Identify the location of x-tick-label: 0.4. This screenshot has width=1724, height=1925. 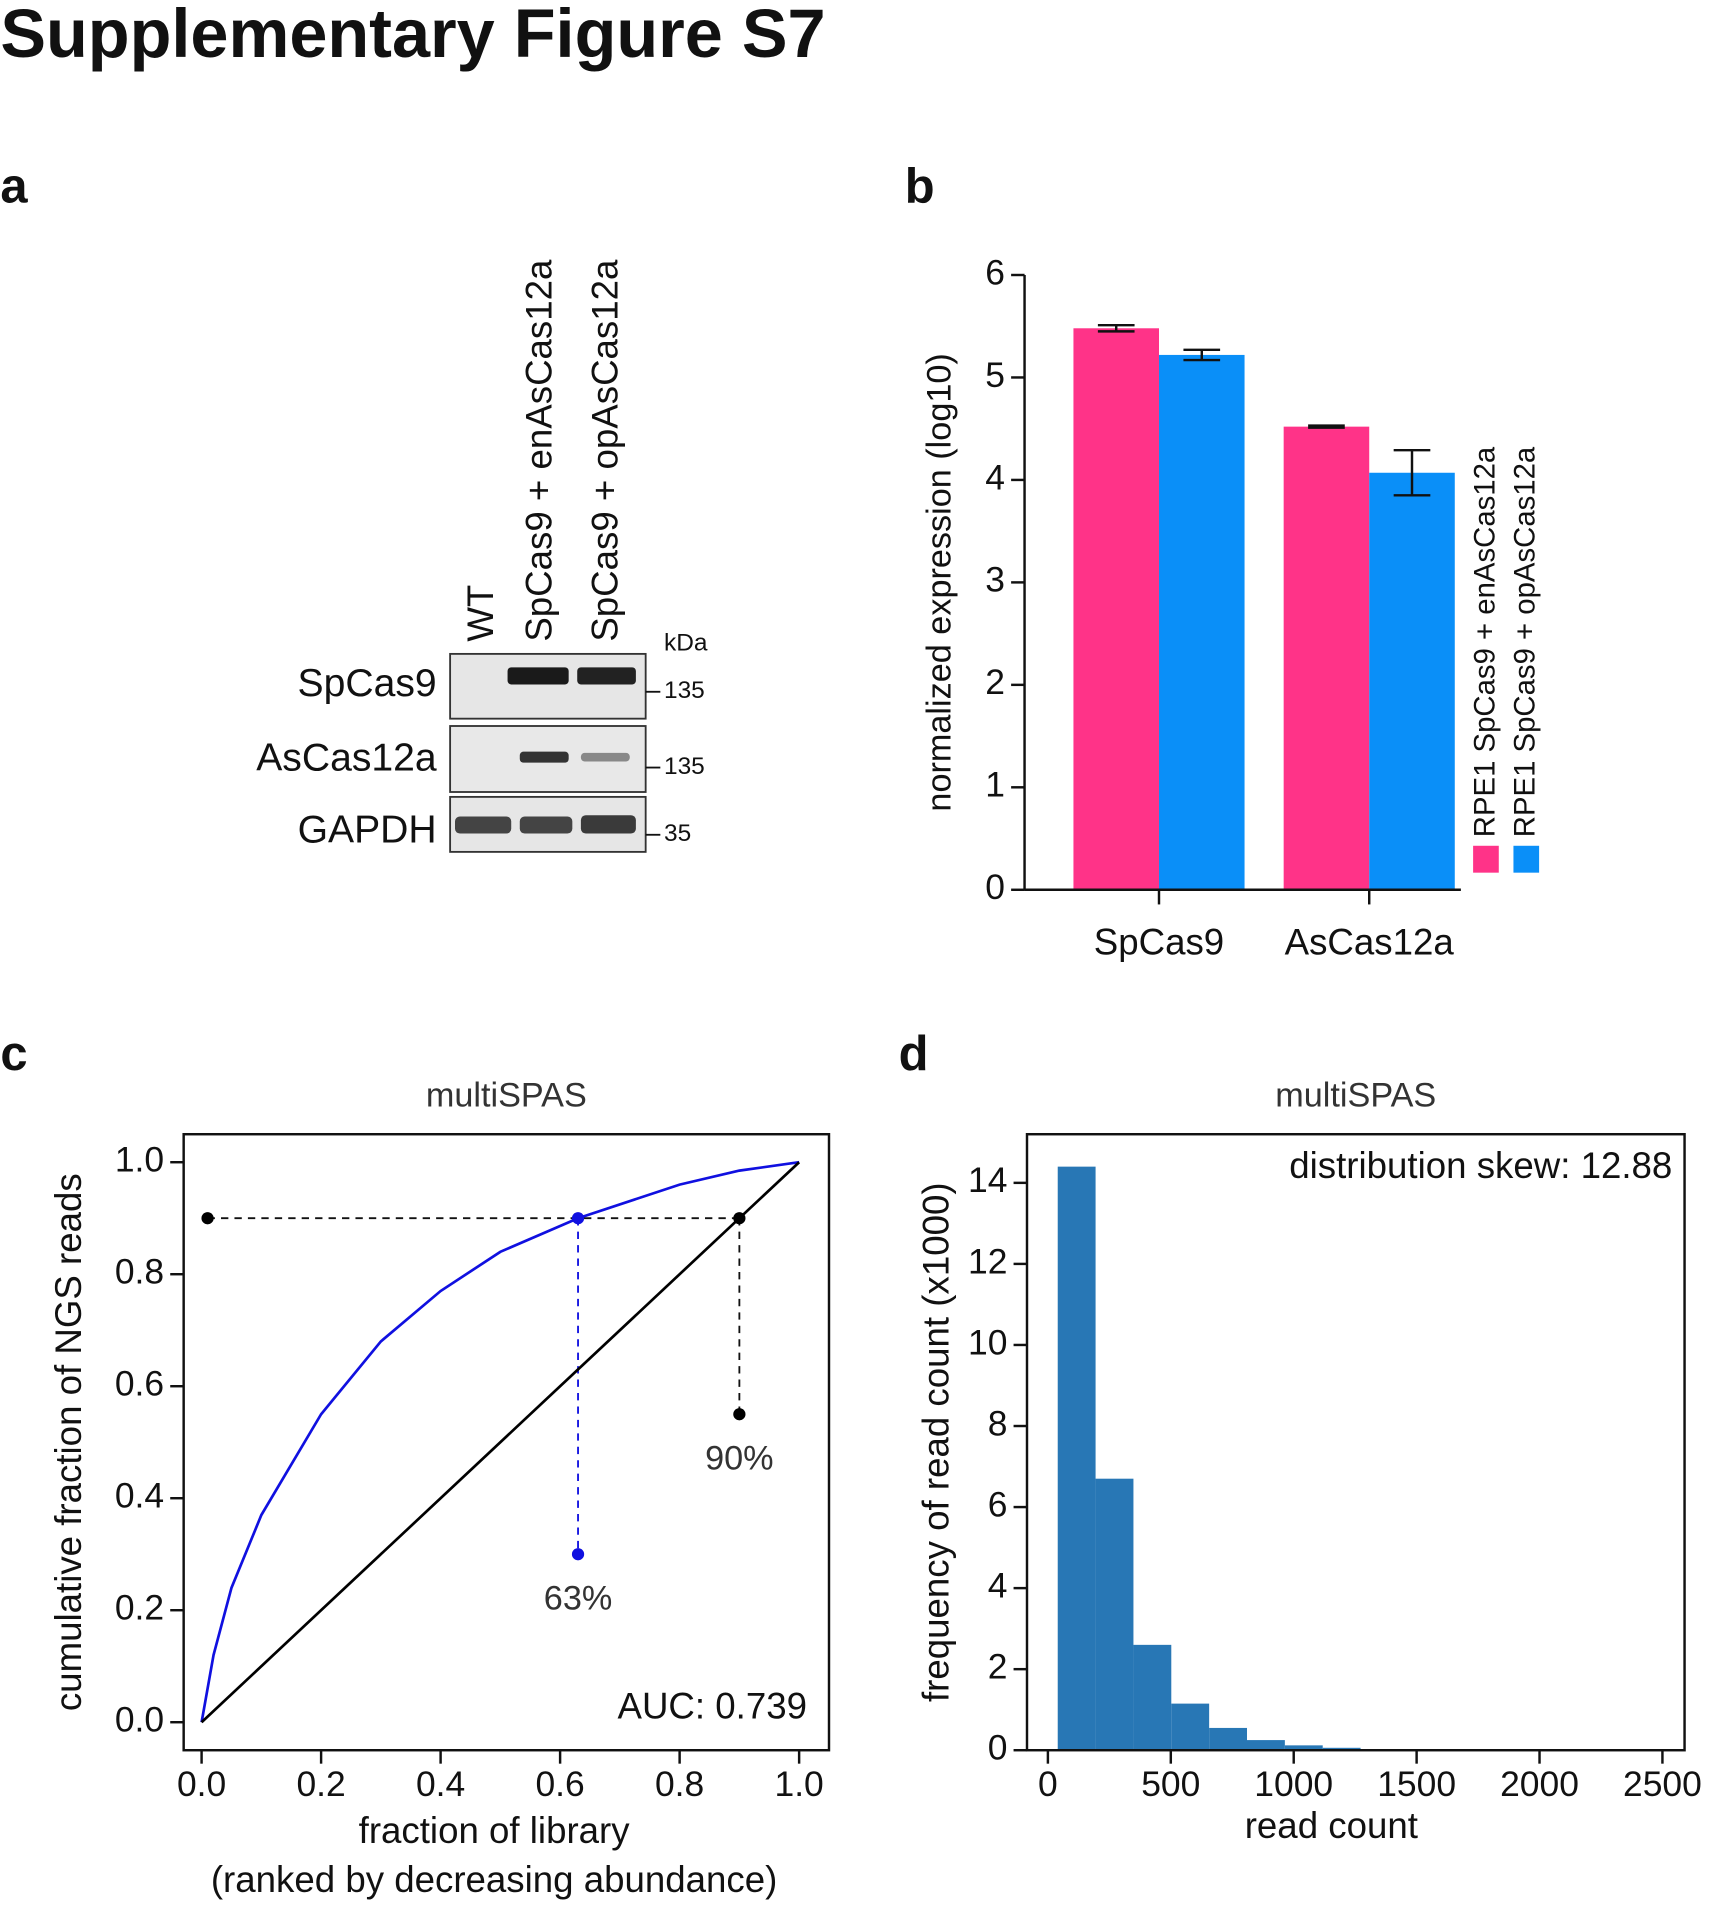
(440, 1784).